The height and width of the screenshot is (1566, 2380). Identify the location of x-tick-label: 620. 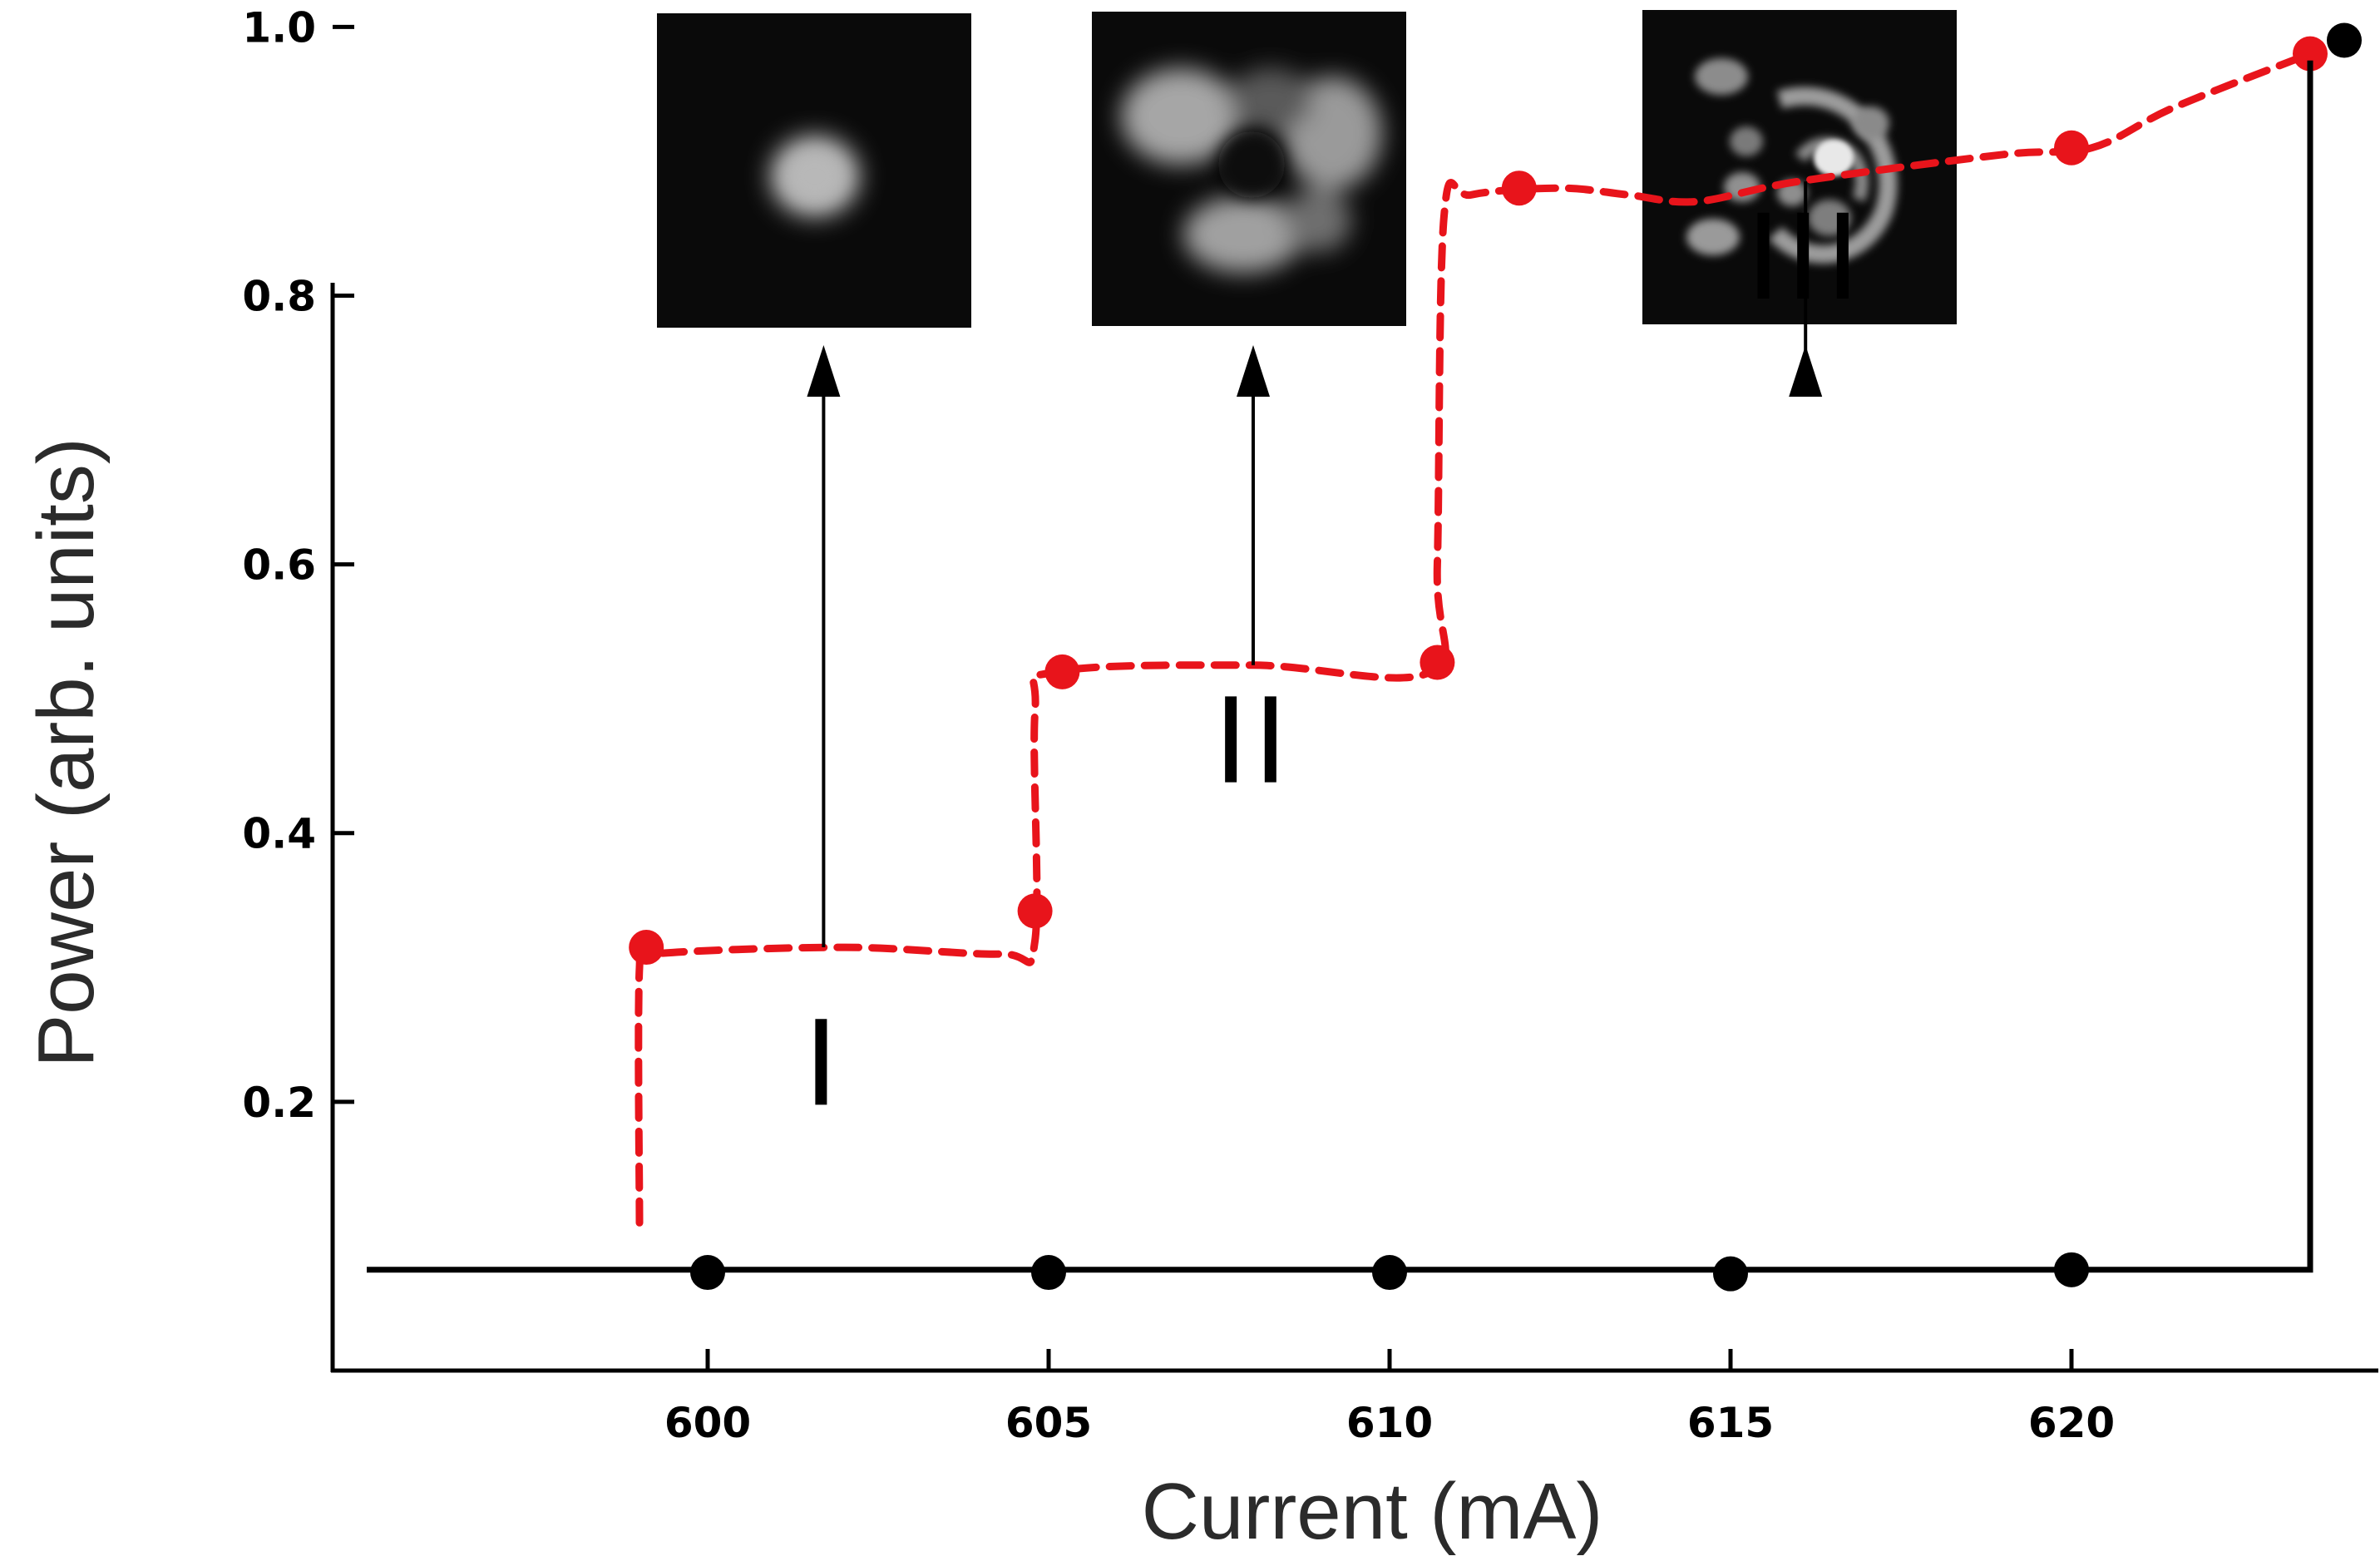
(2071, 1423).